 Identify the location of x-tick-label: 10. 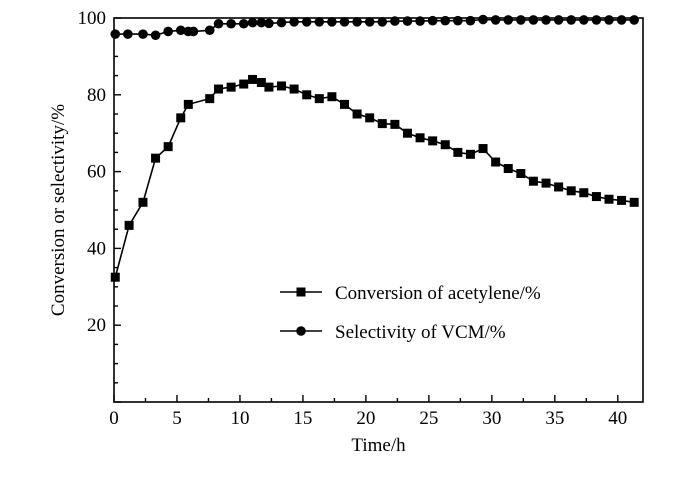
(239, 418).